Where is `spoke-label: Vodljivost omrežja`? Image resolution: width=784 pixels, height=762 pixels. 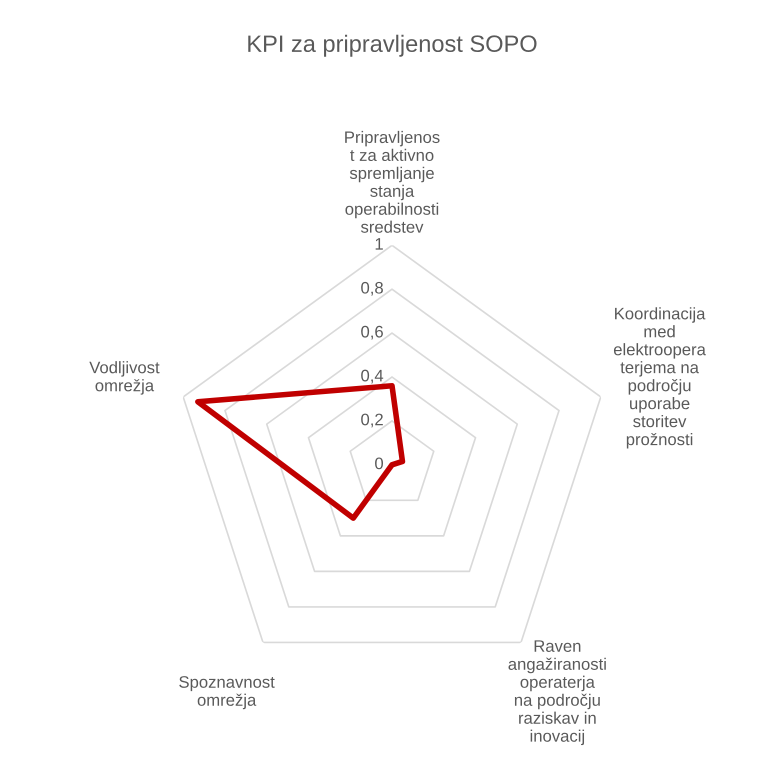 spoke-label: Vodljivost omrežja is located at coordinates (124, 378).